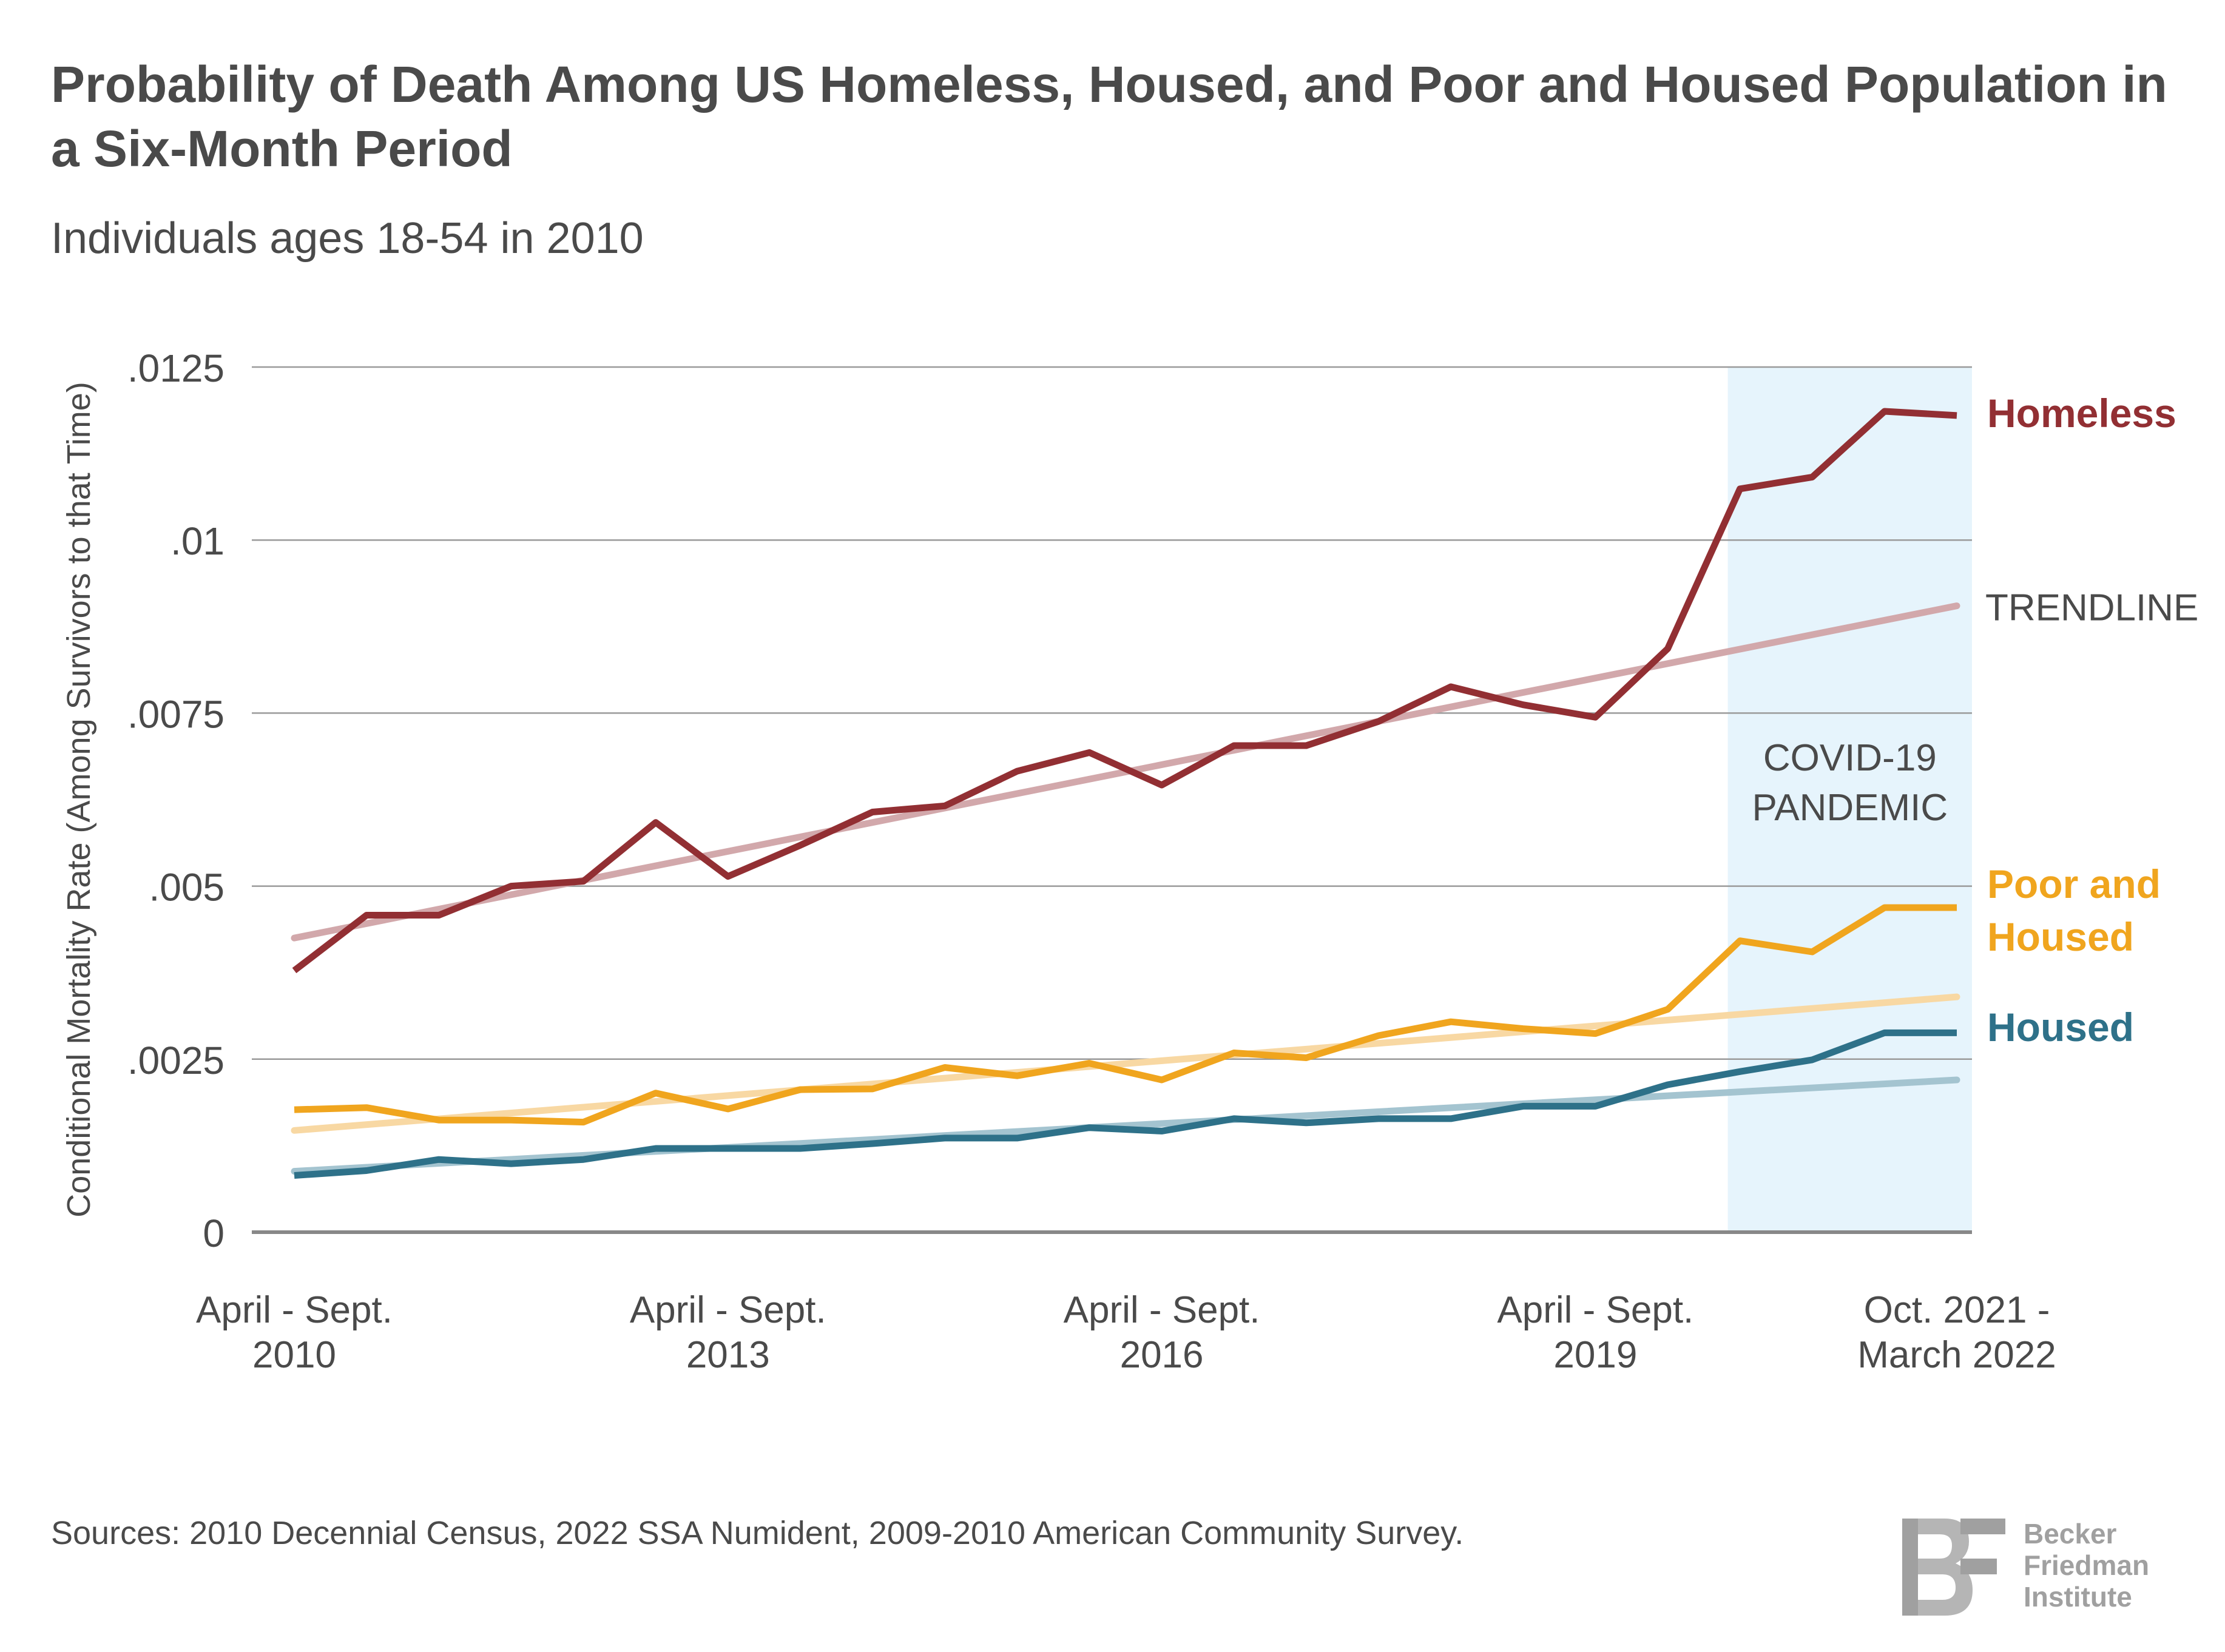 Image resolution: width=2225 pixels, height=1652 pixels. Describe the element at coordinates (176, 714) in the screenshot. I see `y-tick-label-3: .0075` at that location.